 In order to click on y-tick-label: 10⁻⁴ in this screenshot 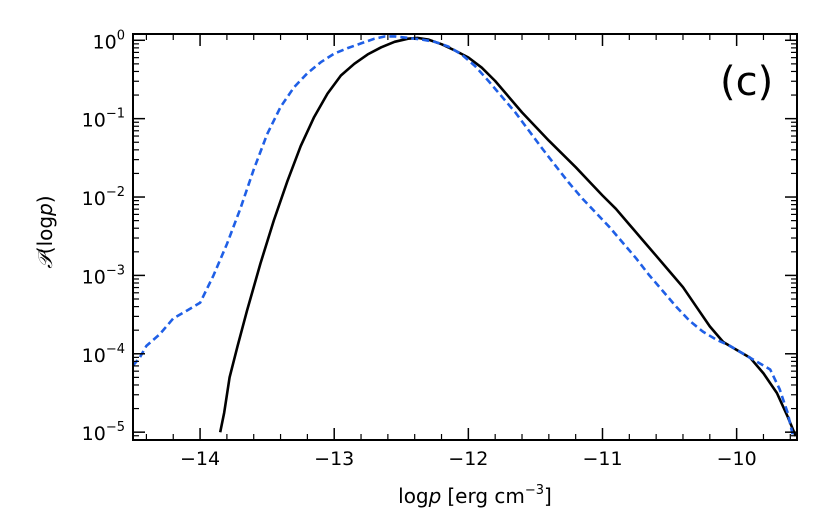, I will do `click(103, 354)`.